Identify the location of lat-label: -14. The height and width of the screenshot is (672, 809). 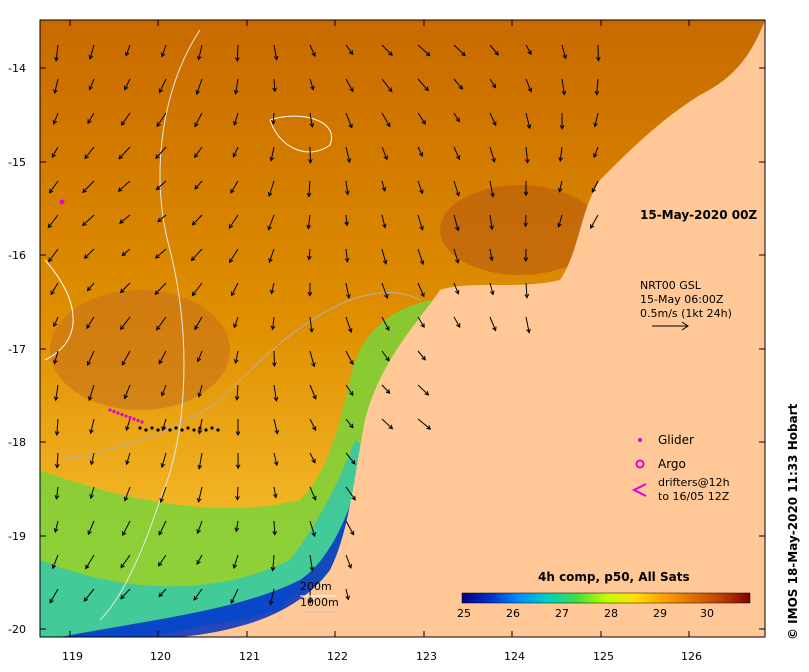
(17, 68).